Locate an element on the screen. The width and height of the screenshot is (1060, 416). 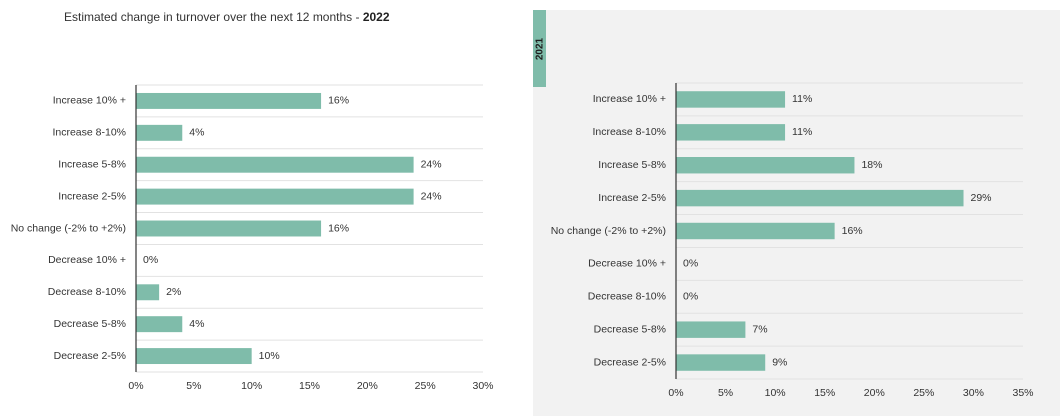
chart-2021-value-label: 7% is located at coordinates (759, 329).